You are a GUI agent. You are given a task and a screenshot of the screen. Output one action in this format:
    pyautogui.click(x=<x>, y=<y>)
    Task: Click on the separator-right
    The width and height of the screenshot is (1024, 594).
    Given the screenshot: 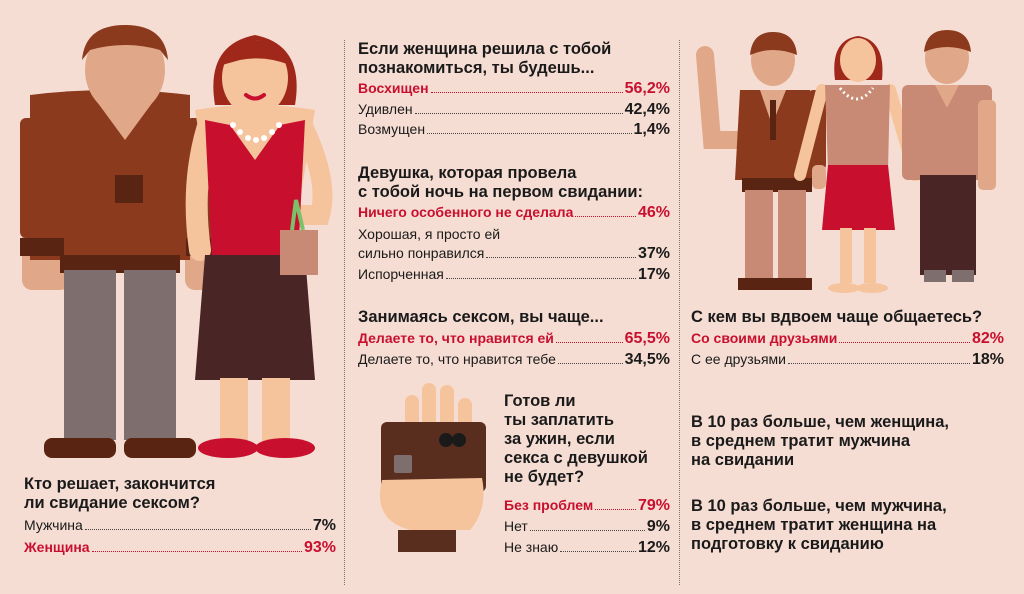 What is the action you would take?
    pyautogui.click(x=679, y=312)
    